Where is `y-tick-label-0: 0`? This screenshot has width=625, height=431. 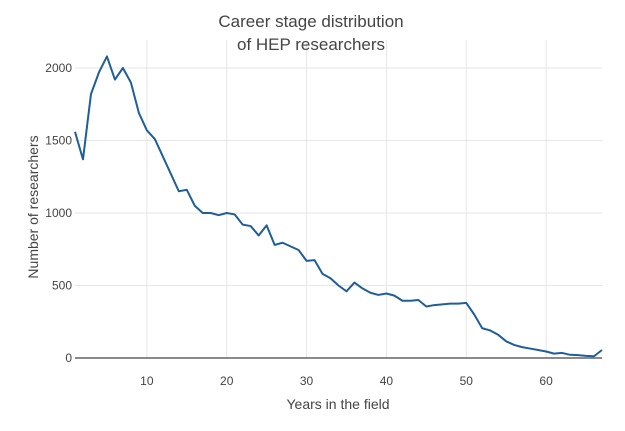 y-tick-label-0: 0 is located at coordinates (68, 358).